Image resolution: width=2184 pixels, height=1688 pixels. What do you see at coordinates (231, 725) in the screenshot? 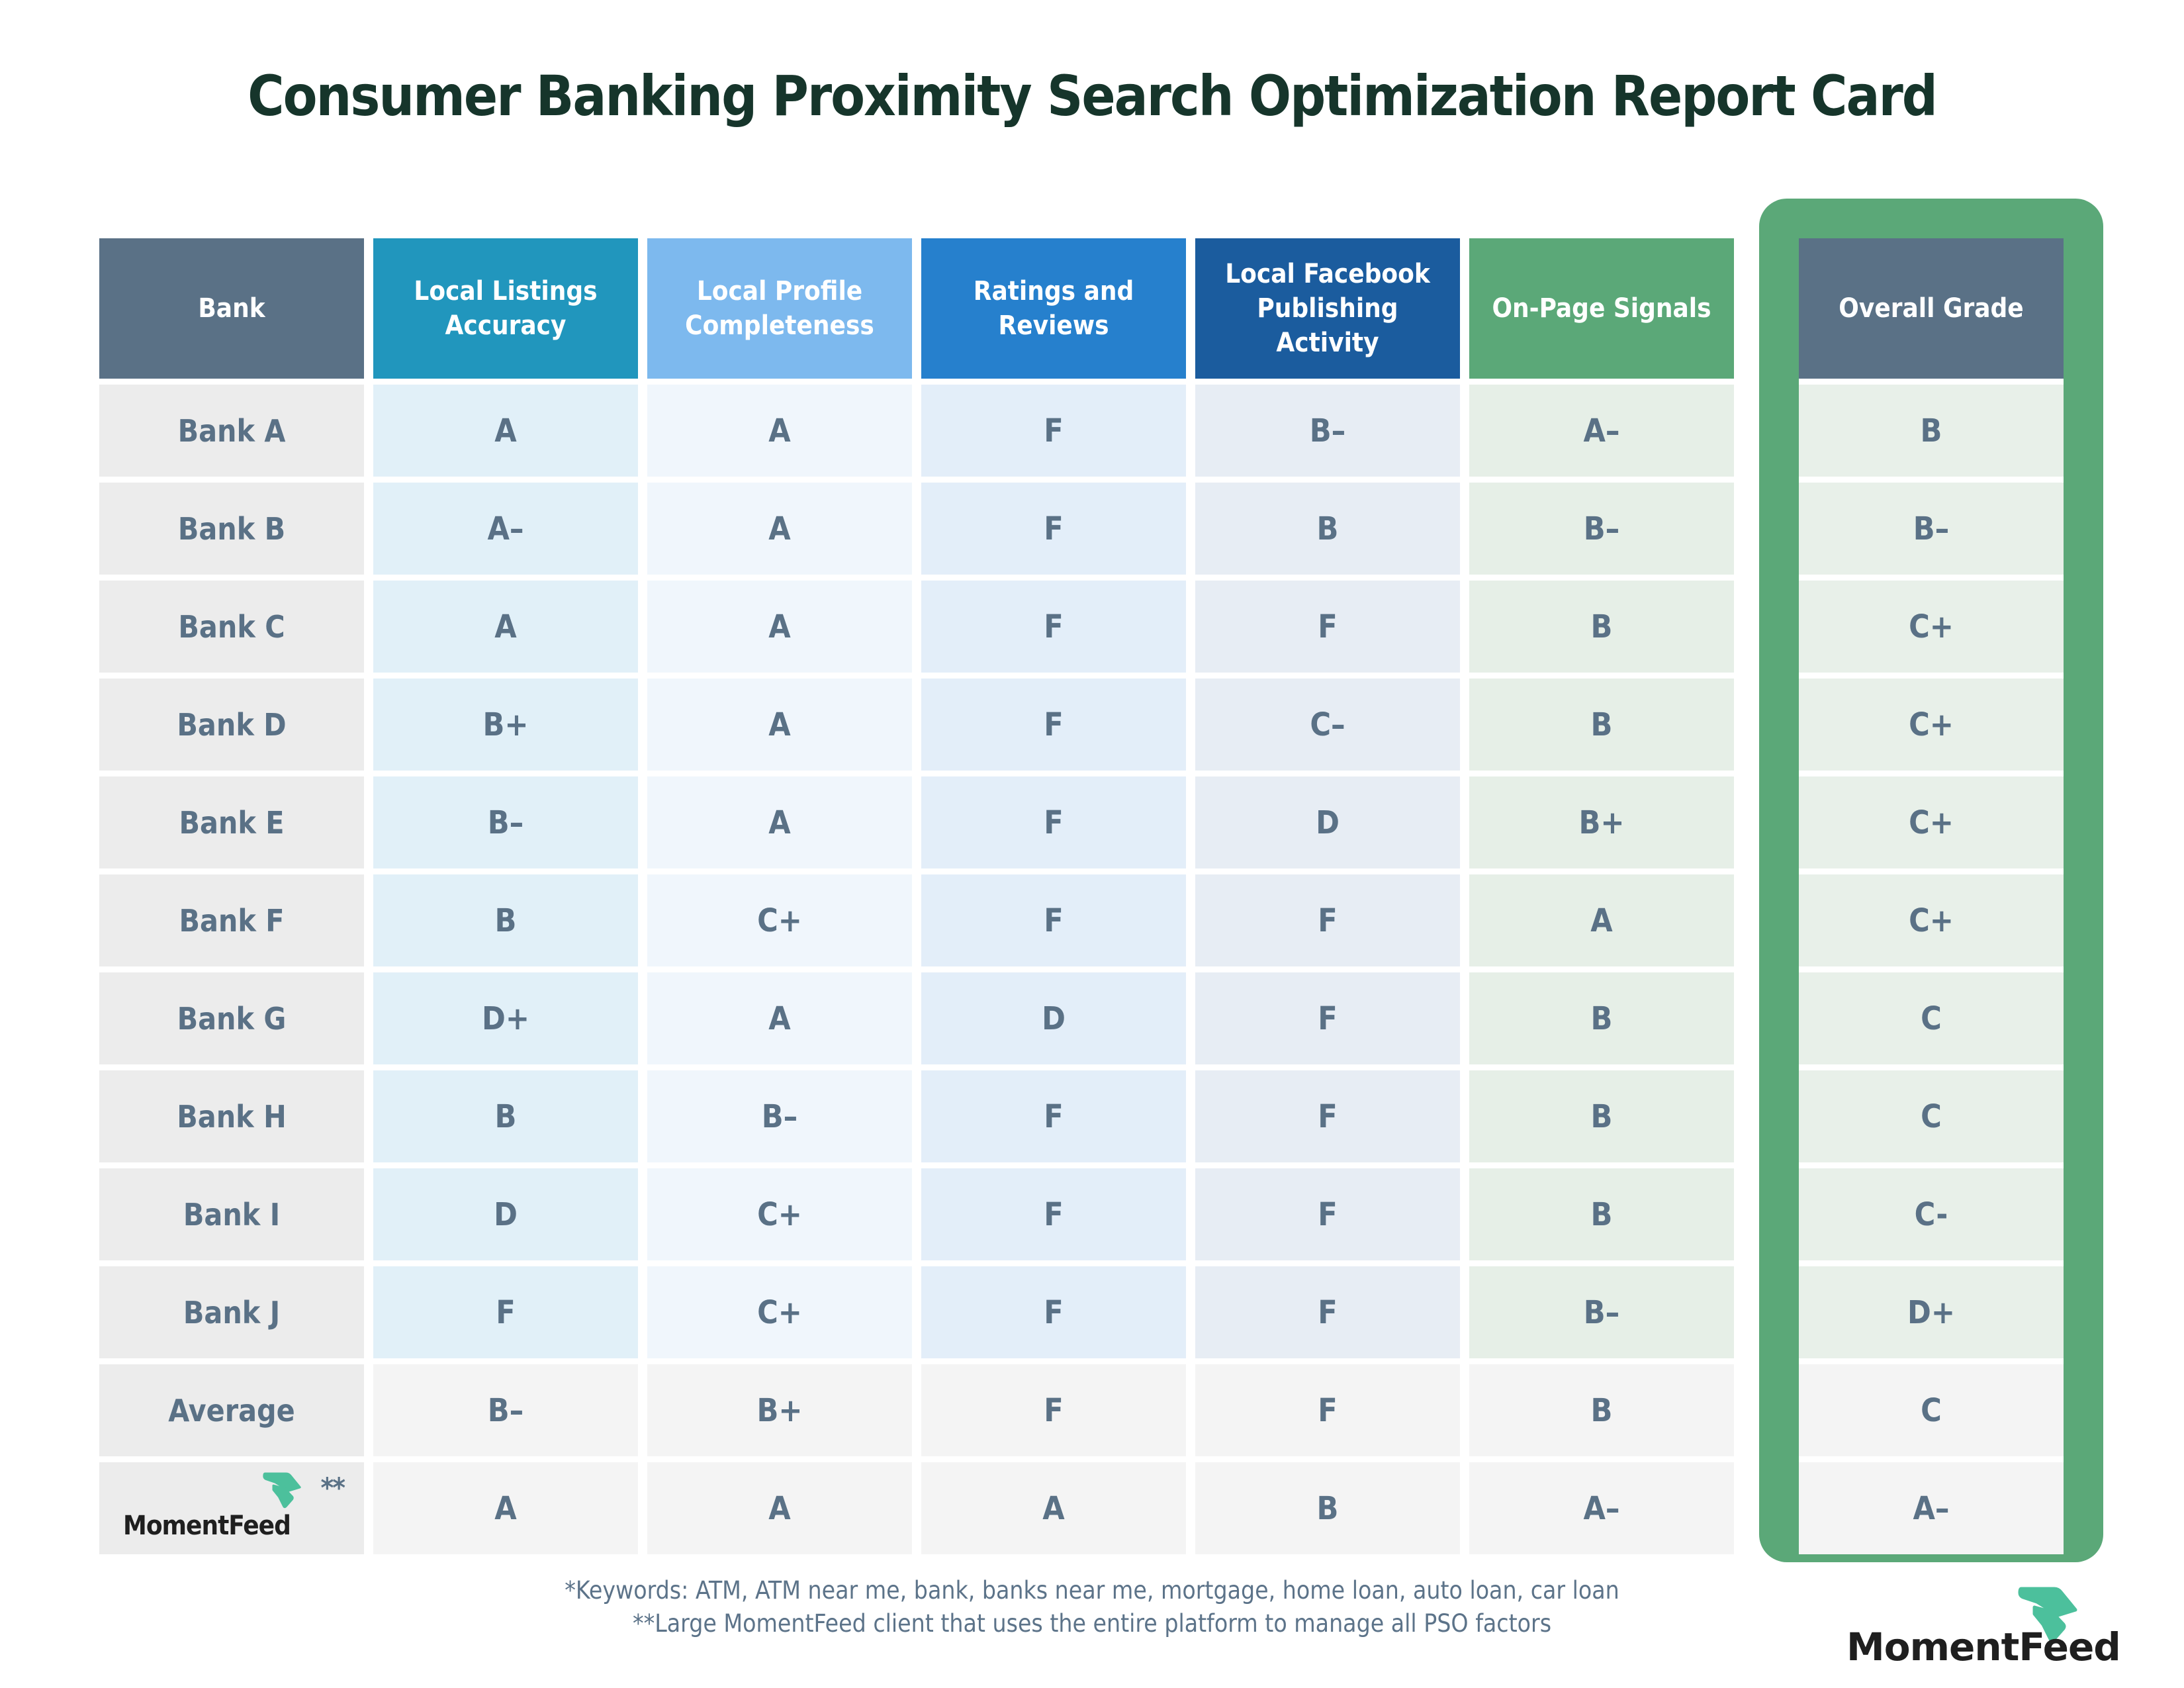
I see `row-label-bank-d: Bank D` at bounding box center [231, 725].